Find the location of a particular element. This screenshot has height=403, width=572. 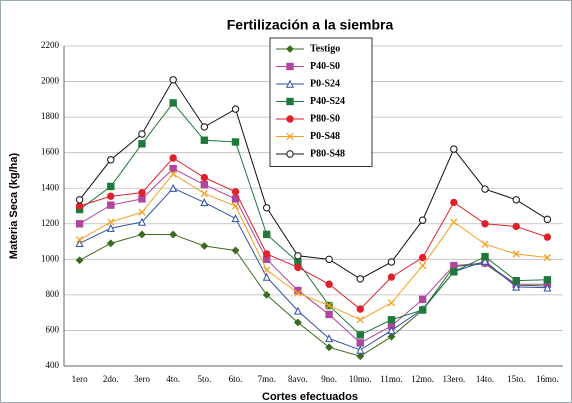

x-tick-label: 5to. is located at coordinates (204, 379).